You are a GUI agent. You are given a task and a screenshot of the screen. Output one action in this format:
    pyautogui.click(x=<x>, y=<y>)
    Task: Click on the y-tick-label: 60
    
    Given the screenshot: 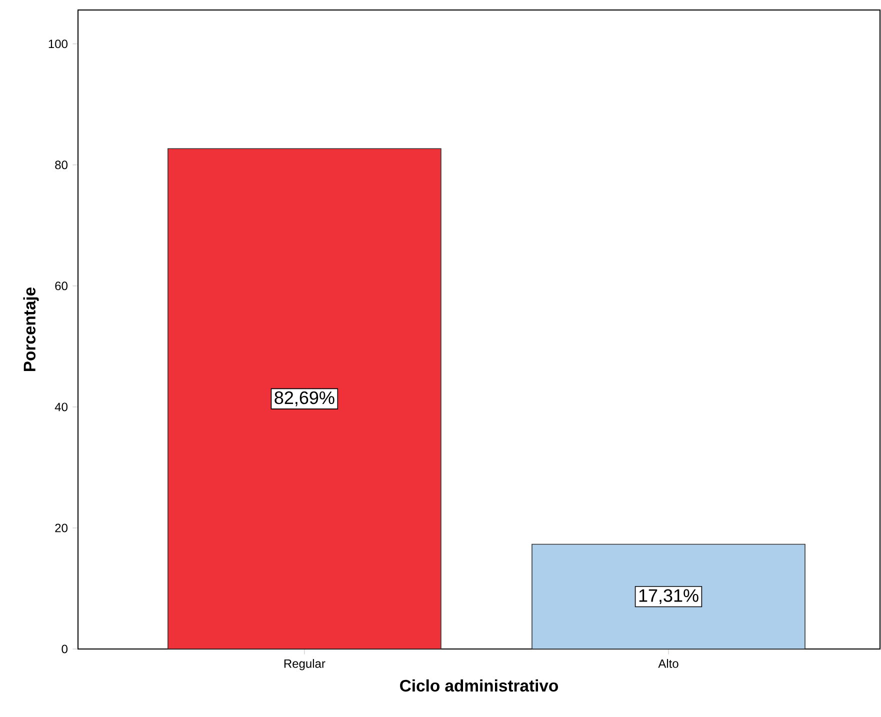 What is the action you would take?
    pyautogui.click(x=61, y=286)
    